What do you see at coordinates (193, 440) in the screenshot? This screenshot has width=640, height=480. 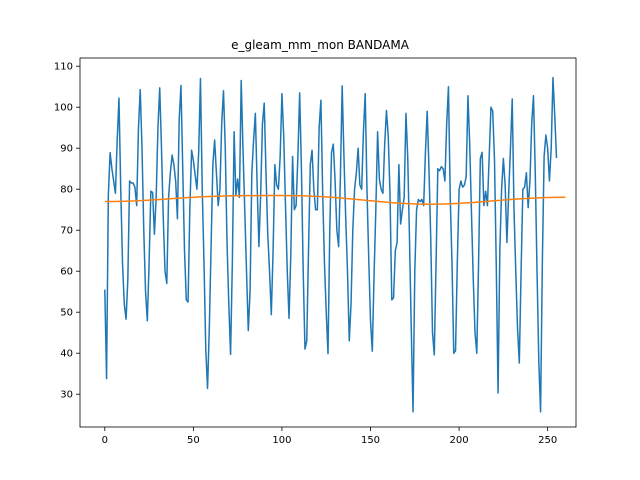 I see `x-tick-label: 50` at bounding box center [193, 440].